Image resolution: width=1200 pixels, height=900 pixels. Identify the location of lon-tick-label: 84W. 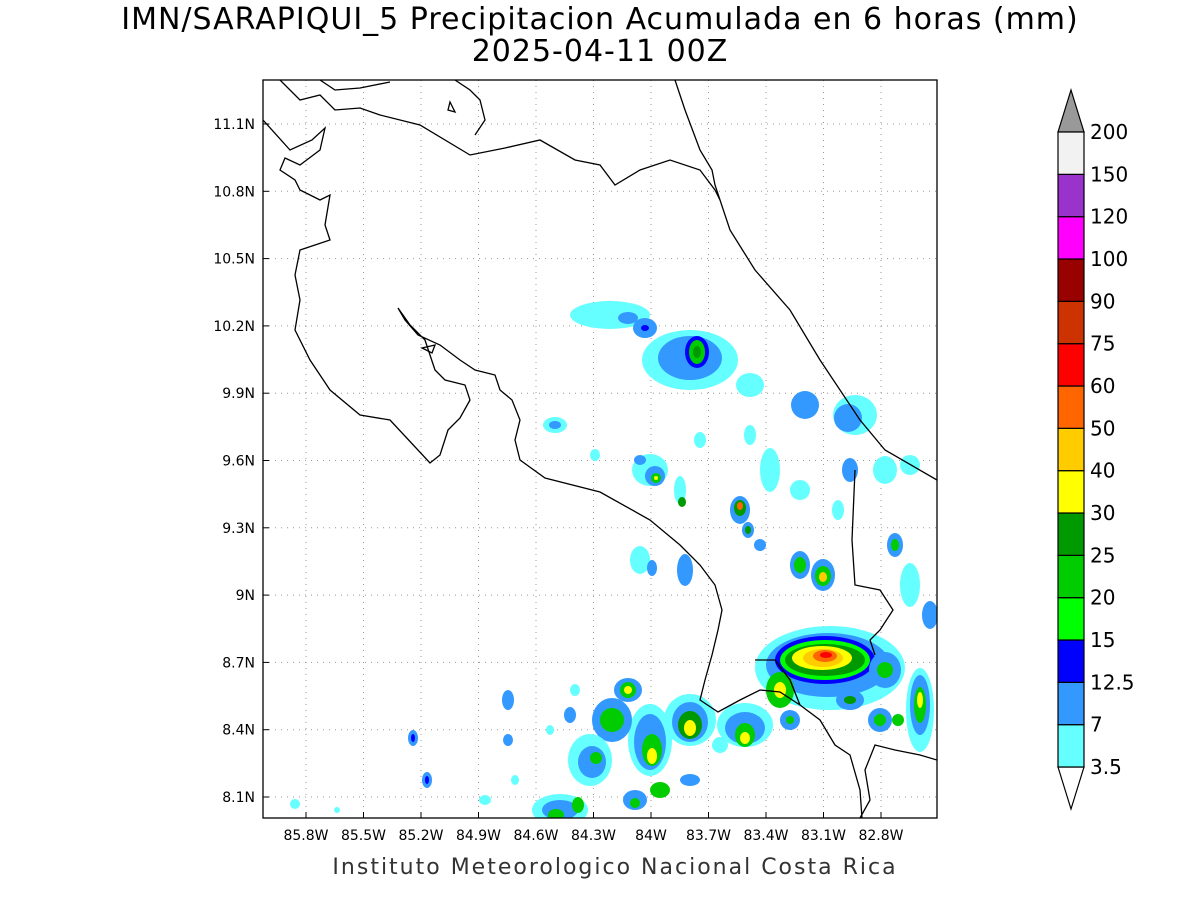
(651, 836).